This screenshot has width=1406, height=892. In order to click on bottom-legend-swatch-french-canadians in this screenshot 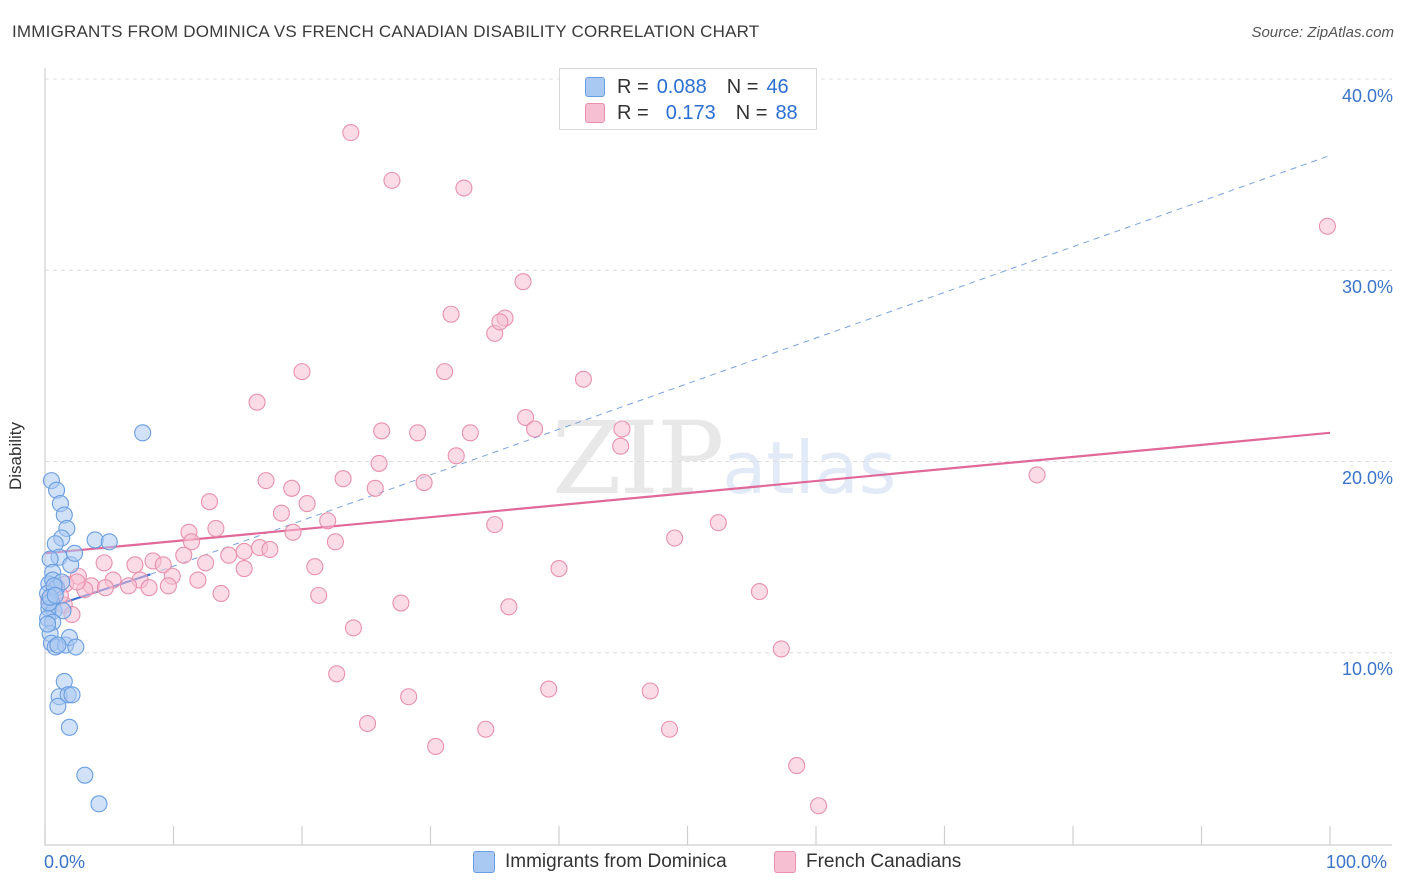, I will do `click(785, 862)`.